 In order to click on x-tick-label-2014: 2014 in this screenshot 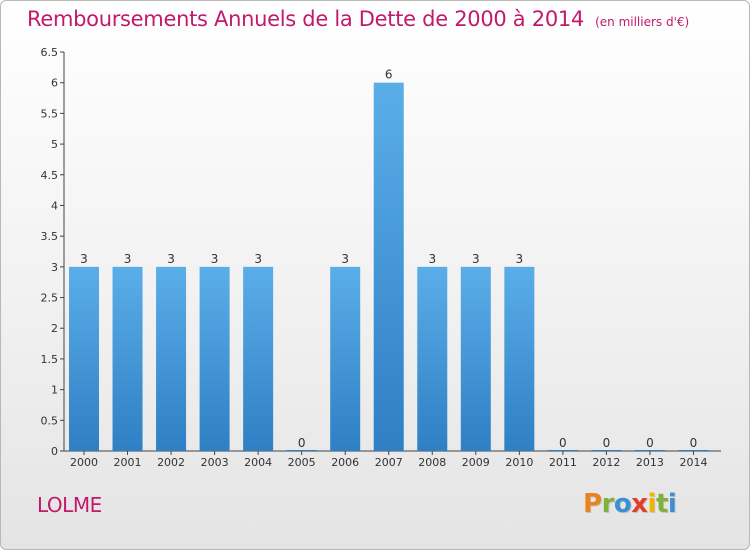, I will do `click(693, 462)`.